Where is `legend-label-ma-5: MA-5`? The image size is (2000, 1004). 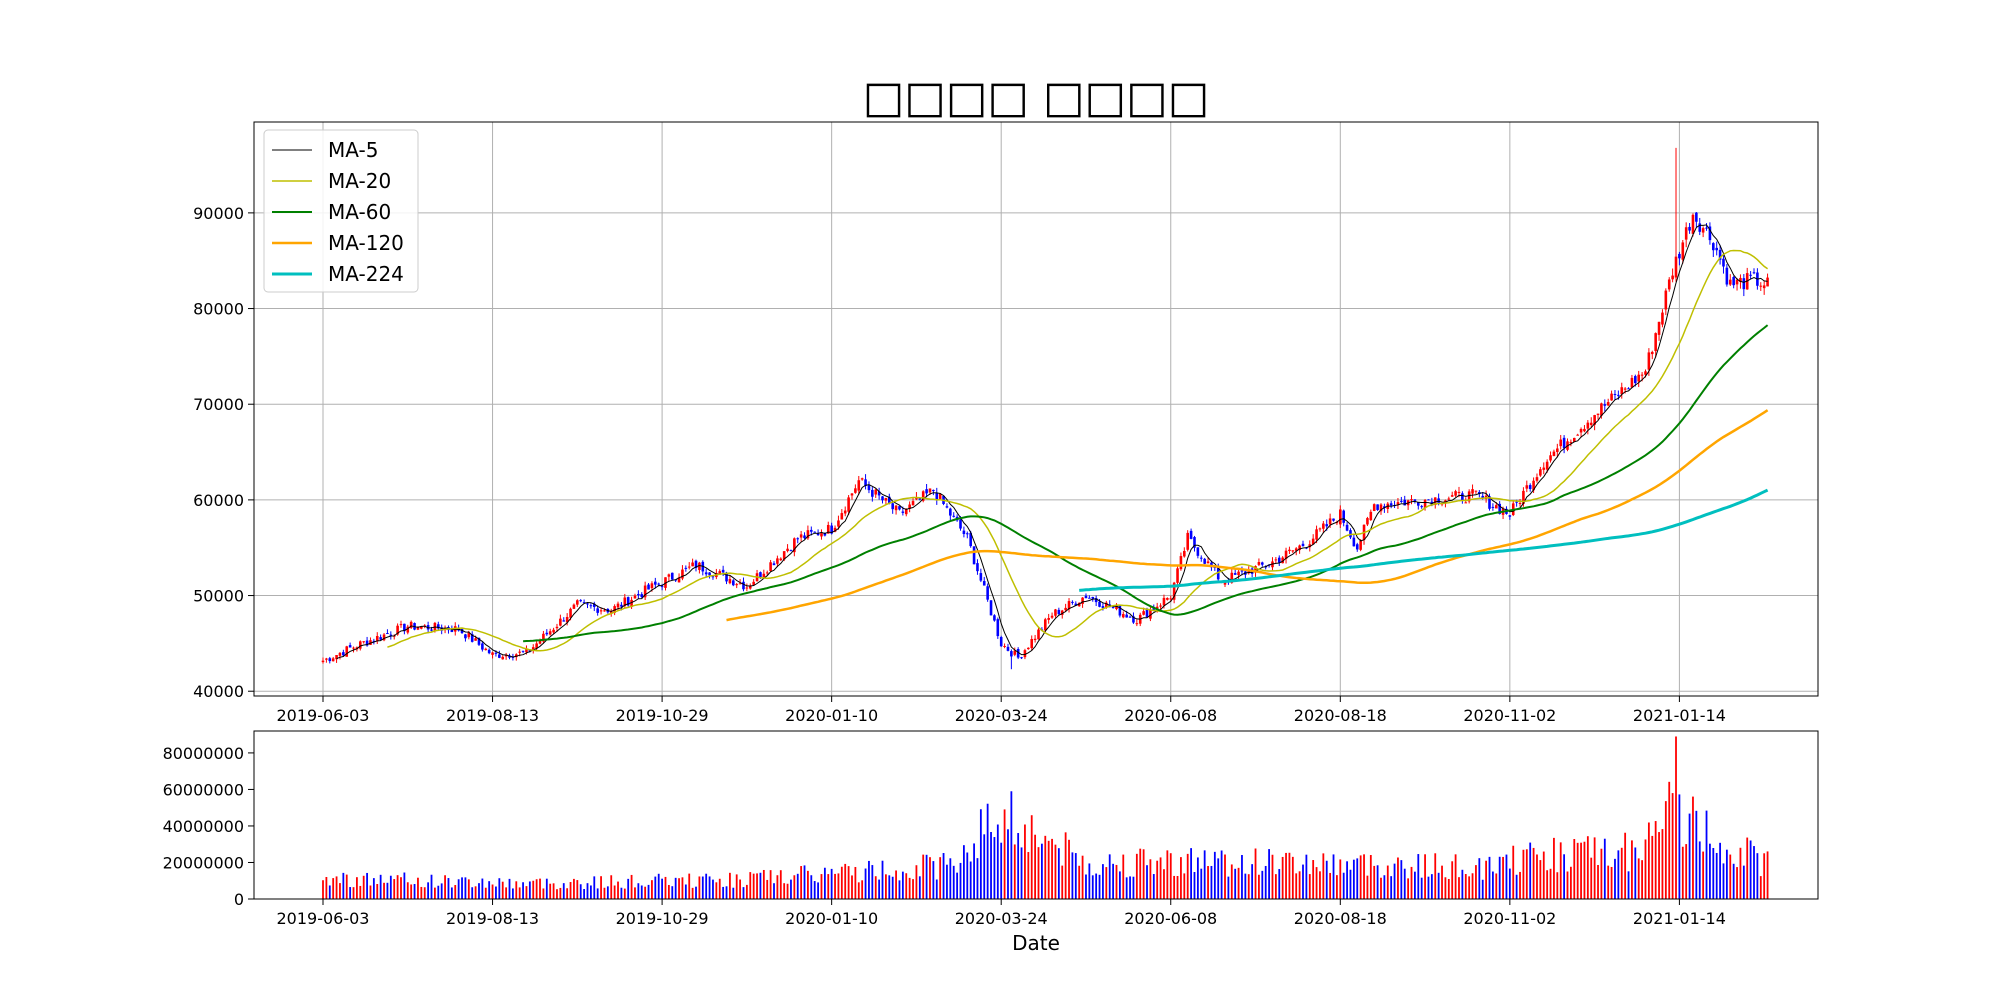 legend-label-ma-5: MA-5 is located at coordinates (353, 150).